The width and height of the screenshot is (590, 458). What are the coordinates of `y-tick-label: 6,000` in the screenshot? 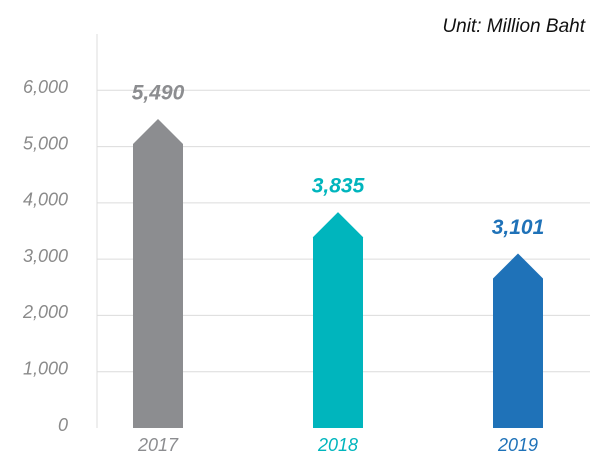 It's located at (45, 87).